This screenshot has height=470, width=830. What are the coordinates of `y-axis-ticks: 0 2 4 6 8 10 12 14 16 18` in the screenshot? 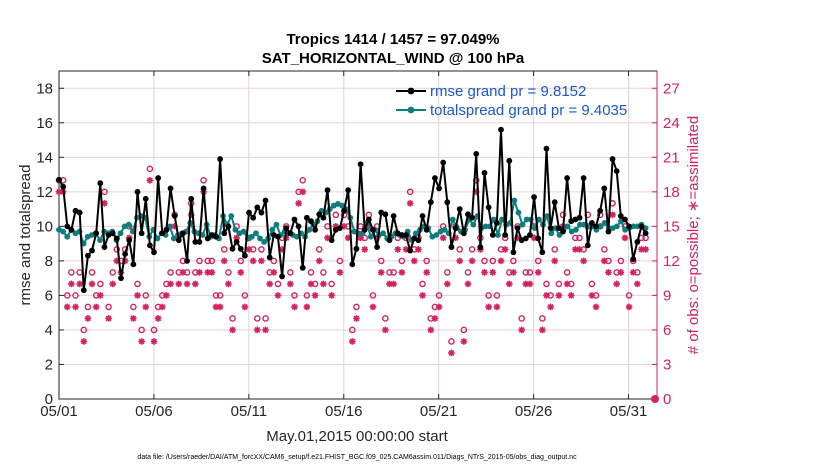 It's located at (50, 244).